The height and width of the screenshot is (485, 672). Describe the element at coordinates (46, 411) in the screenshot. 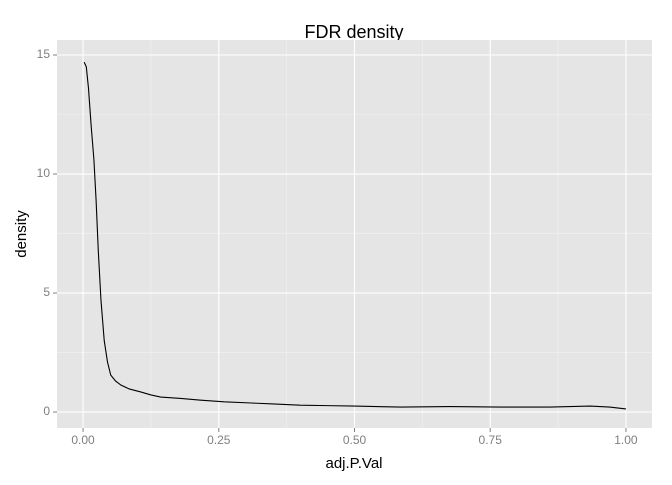

I see `y-tick-label: 0` at that location.